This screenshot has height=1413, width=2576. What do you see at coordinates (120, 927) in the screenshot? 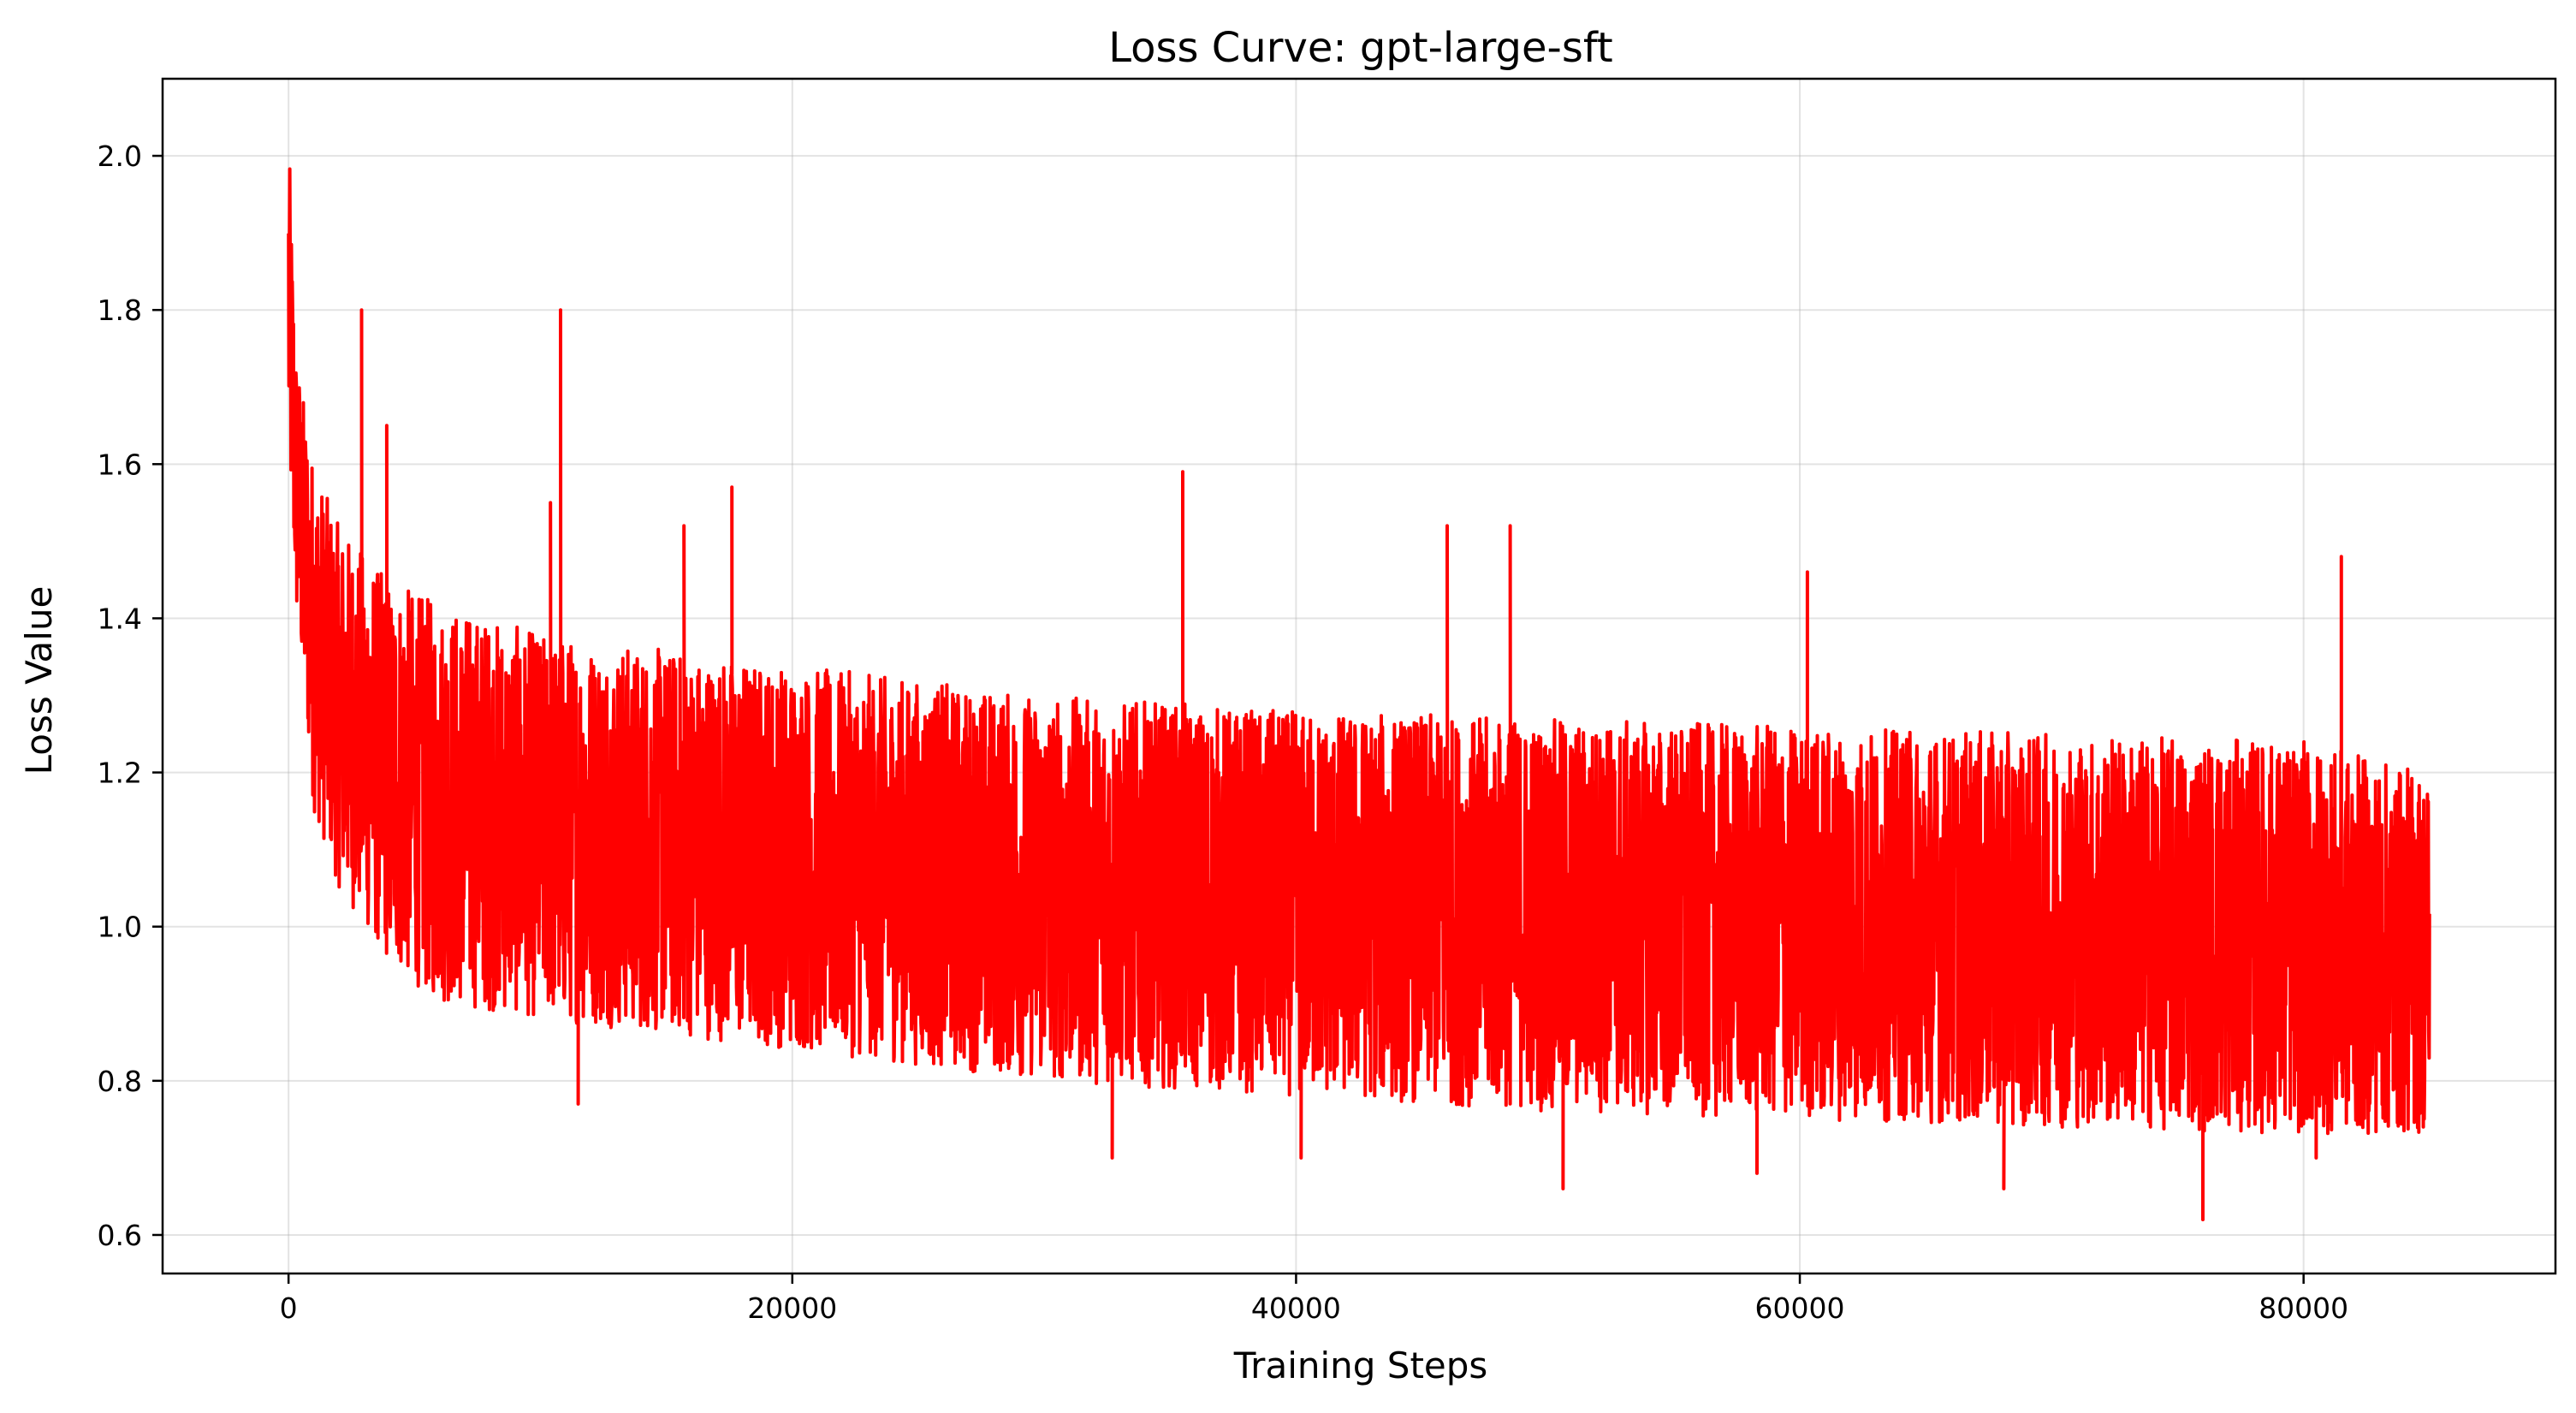
I see `y-tick-label: 1.0` at bounding box center [120, 927].